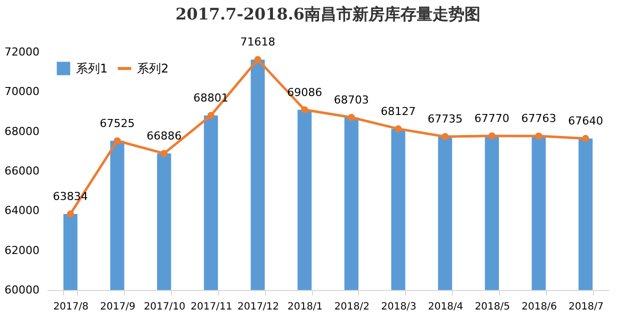 The height and width of the screenshot is (335, 644). Describe the element at coordinates (398, 307) in the screenshot. I see `x-tick-label: 2018/3` at that location.